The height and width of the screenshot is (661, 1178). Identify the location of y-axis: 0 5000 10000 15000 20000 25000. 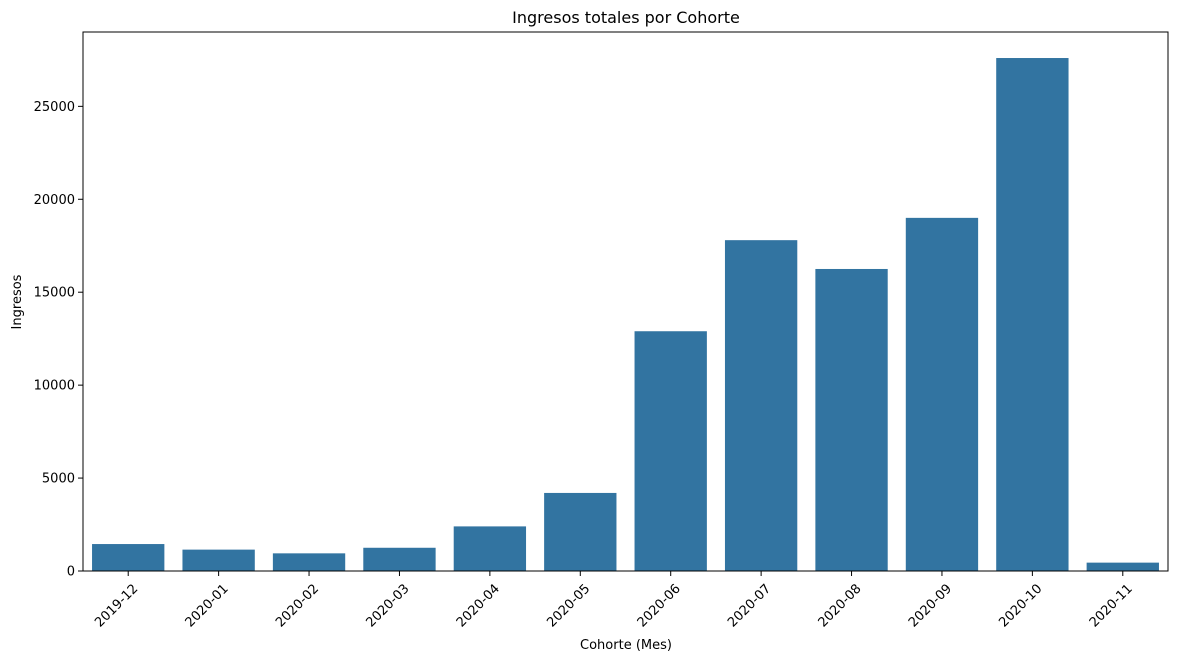
(58, 340).